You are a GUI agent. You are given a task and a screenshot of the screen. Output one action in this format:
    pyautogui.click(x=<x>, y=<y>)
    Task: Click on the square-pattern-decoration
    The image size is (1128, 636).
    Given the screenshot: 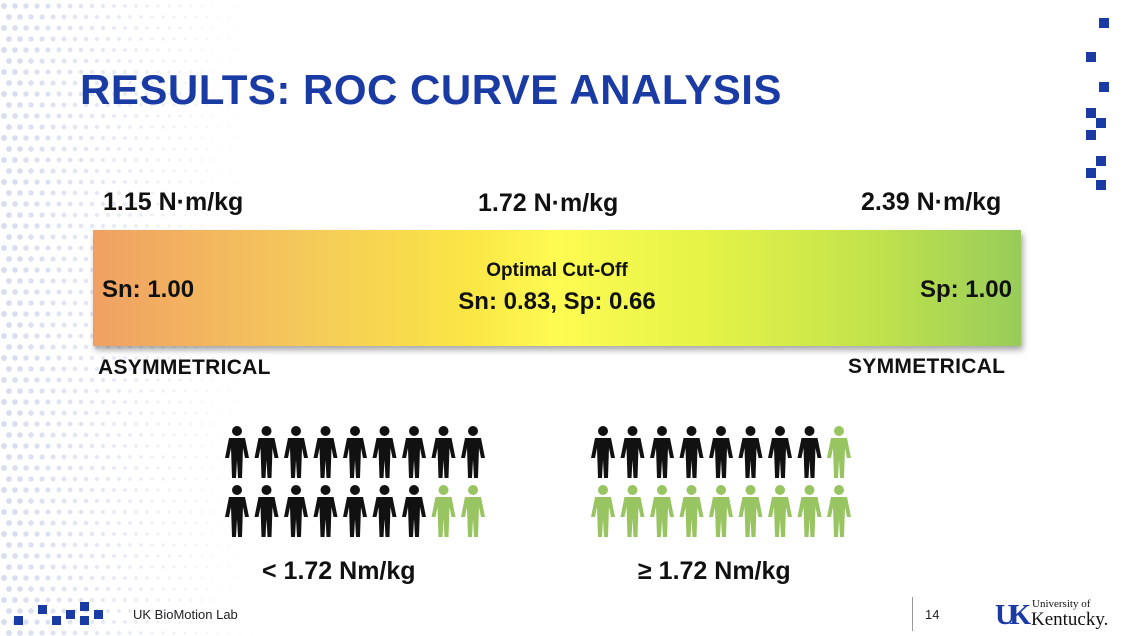 What is the action you would take?
    pyautogui.click(x=1097, y=104)
    